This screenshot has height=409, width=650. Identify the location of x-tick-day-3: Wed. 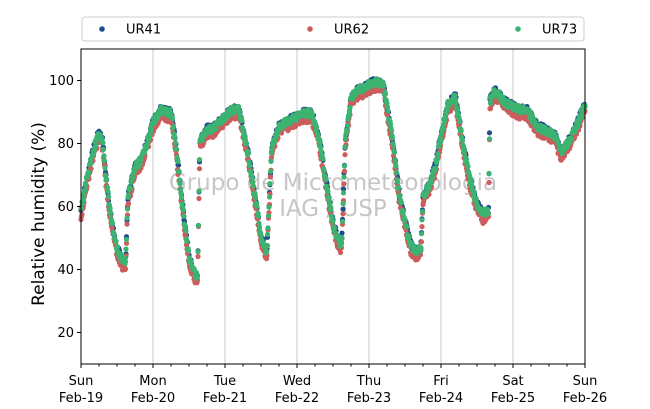
(297, 381).